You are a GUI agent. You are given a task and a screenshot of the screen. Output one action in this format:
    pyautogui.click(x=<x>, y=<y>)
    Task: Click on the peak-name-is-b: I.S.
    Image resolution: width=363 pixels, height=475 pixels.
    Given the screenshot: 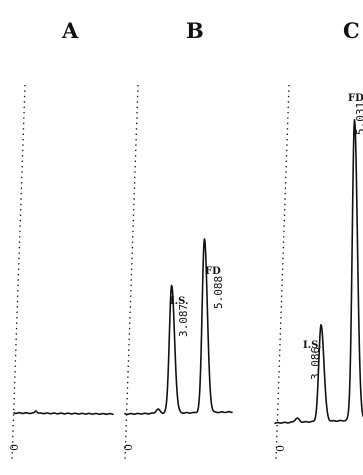 What is the action you would take?
    pyautogui.click(x=179, y=301)
    